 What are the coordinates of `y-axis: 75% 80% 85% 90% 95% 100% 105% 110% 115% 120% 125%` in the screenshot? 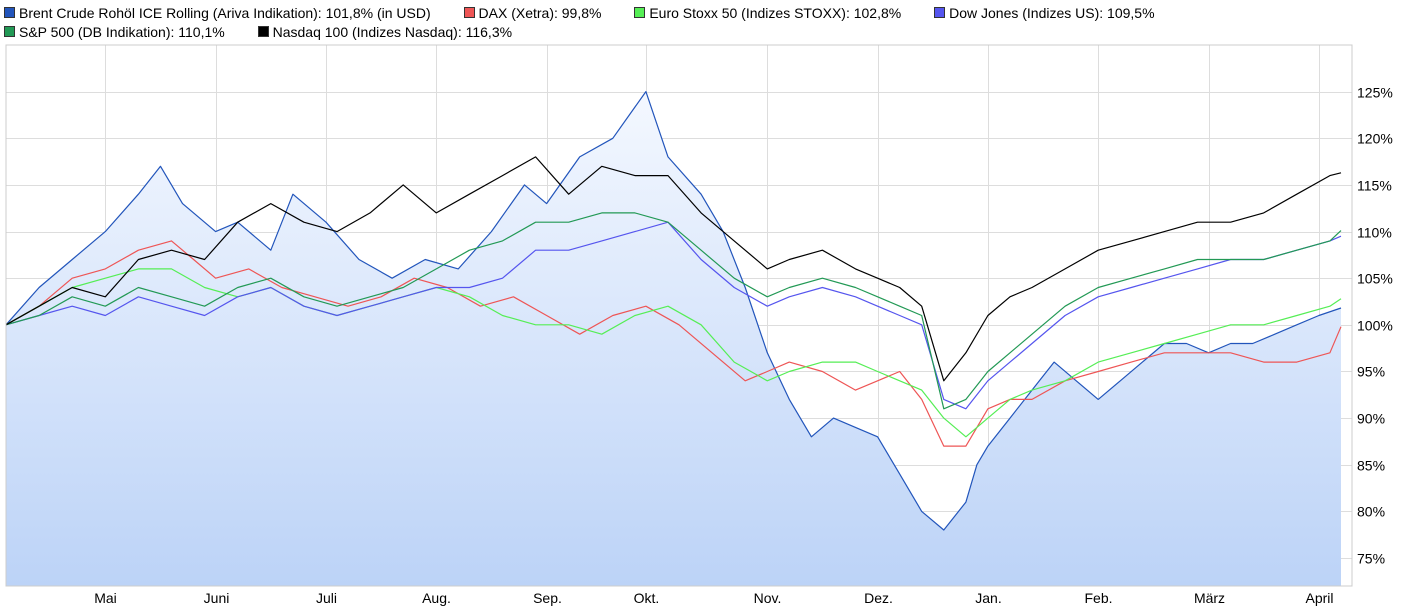 It's located at (1375, 326).